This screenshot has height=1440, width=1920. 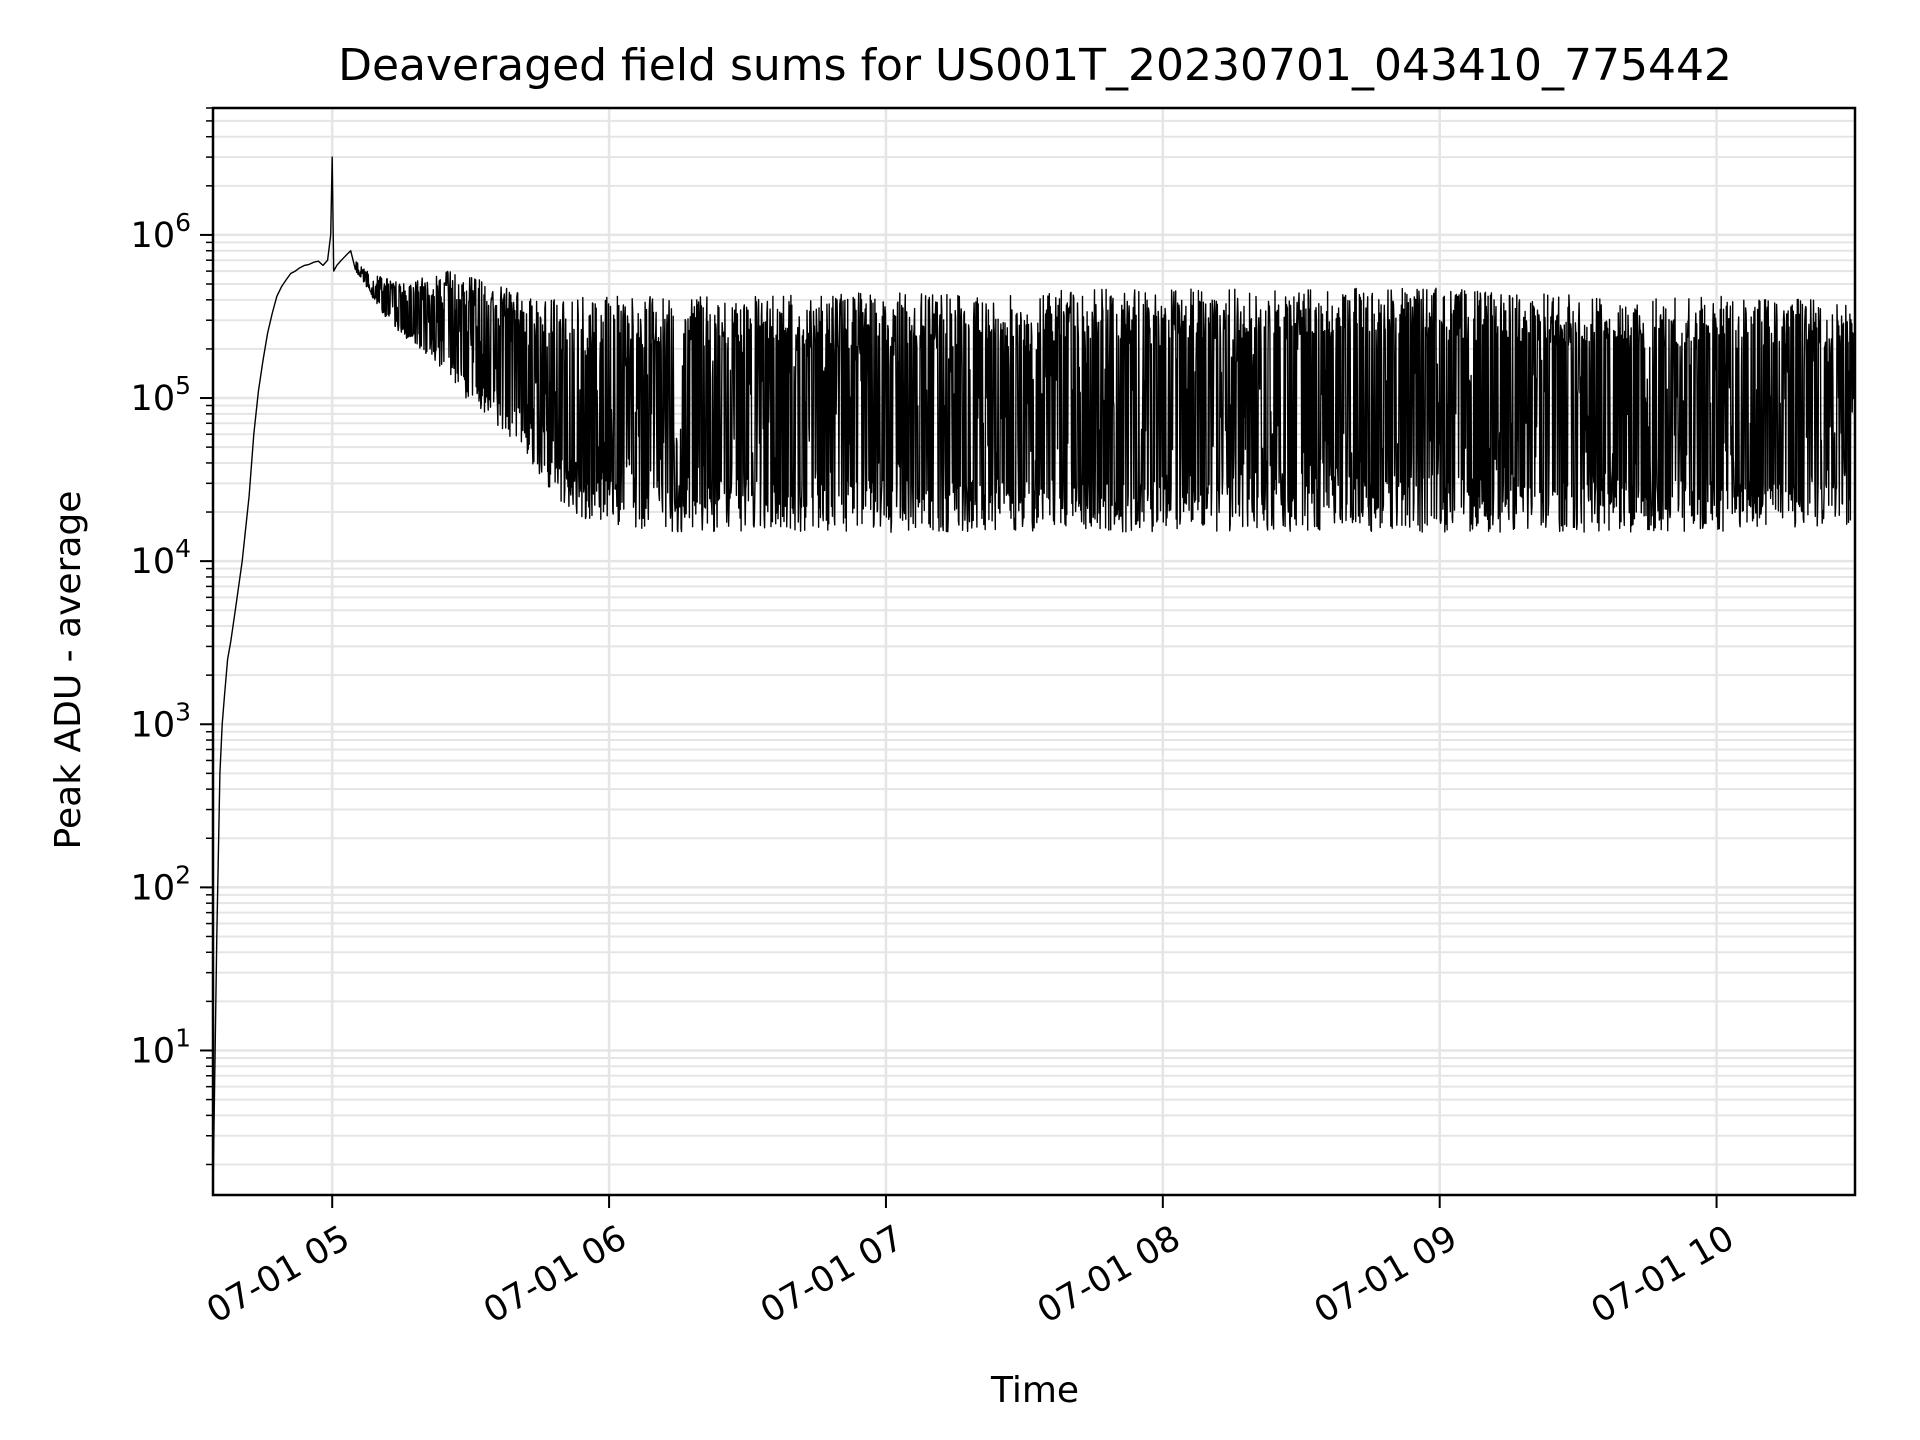 What do you see at coordinates (161, 721) in the screenshot?
I see `y-tick-label: 10³` at bounding box center [161, 721].